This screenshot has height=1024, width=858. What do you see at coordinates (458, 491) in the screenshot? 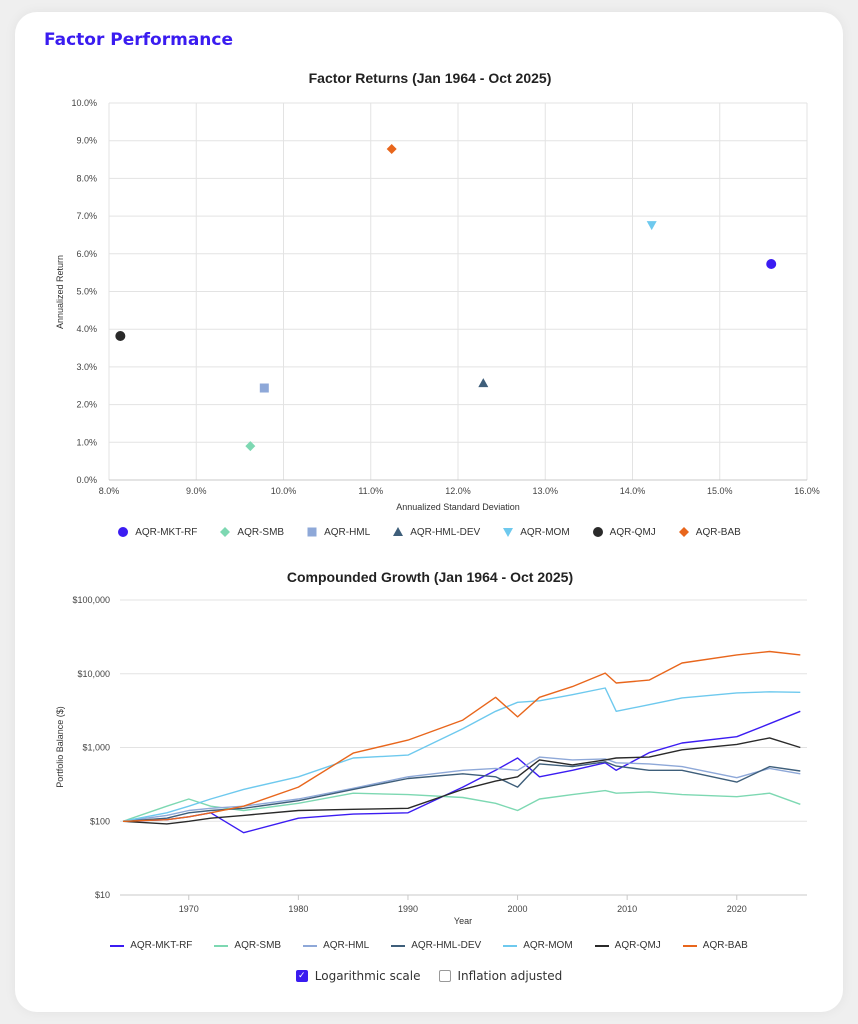
I see `scatter-x-tick: 12.0%` at bounding box center [458, 491].